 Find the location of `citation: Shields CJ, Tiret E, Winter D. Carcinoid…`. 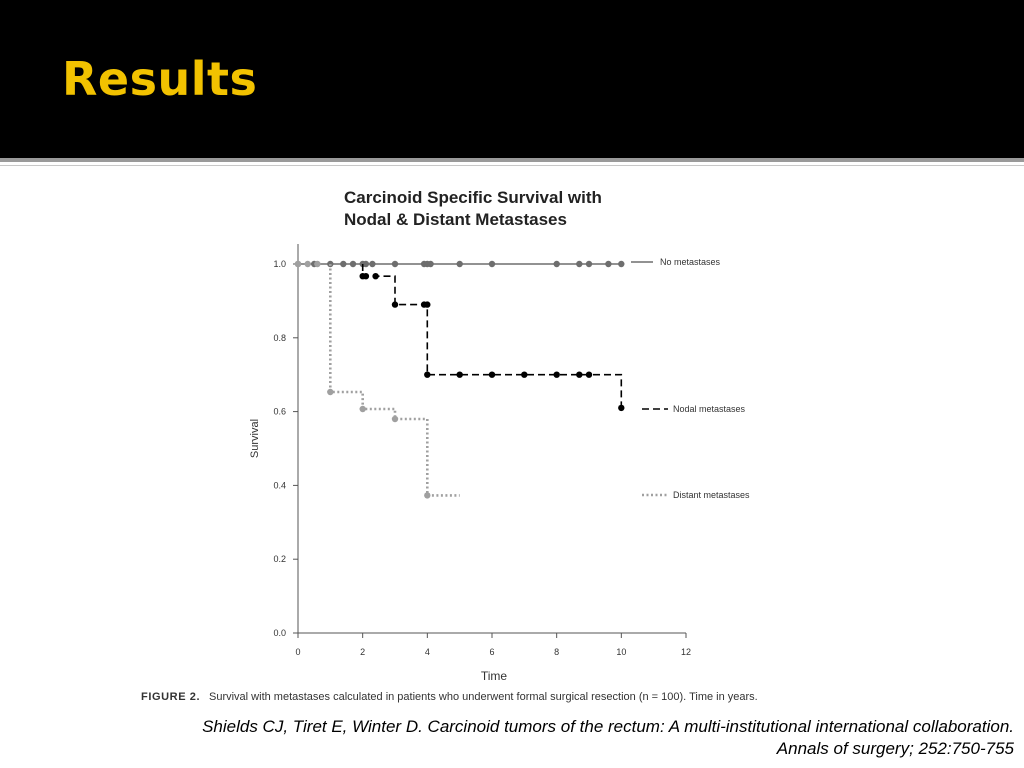

citation: Shields CJ, Tiret E, Winter D. Carcinoid… is located at coordinates (519, 738).